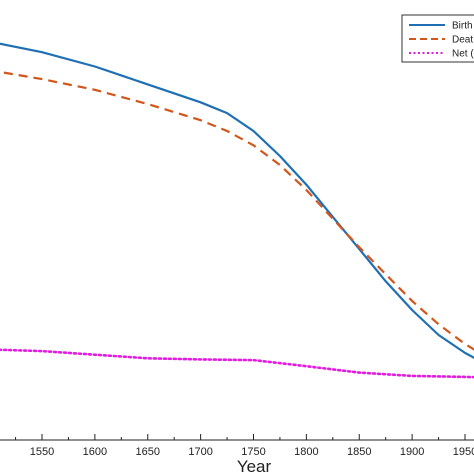  I want to click on legend-label-0: Birth, so click(462, 26).